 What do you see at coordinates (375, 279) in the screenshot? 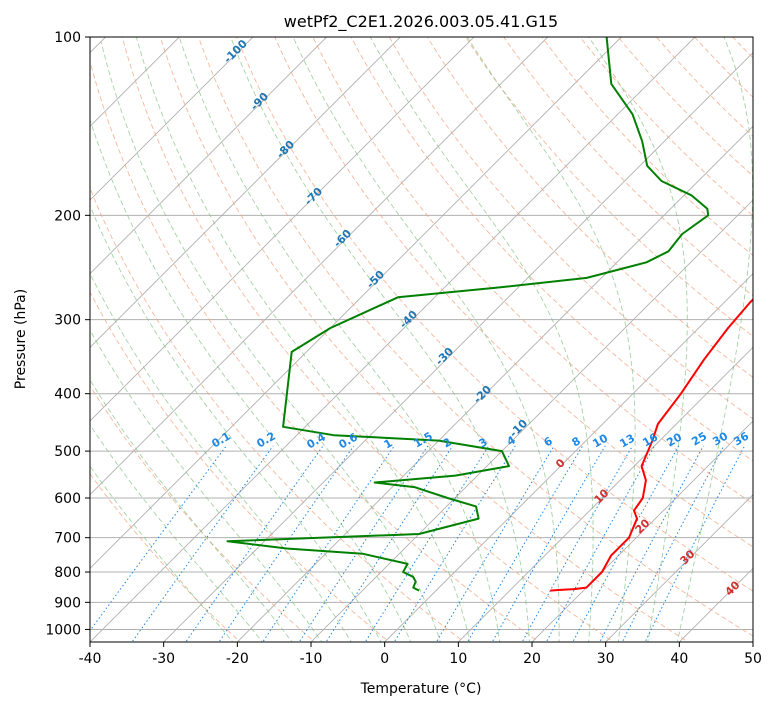
I see `moist-adiabat-label: -50` at bounding box center [375, 279].